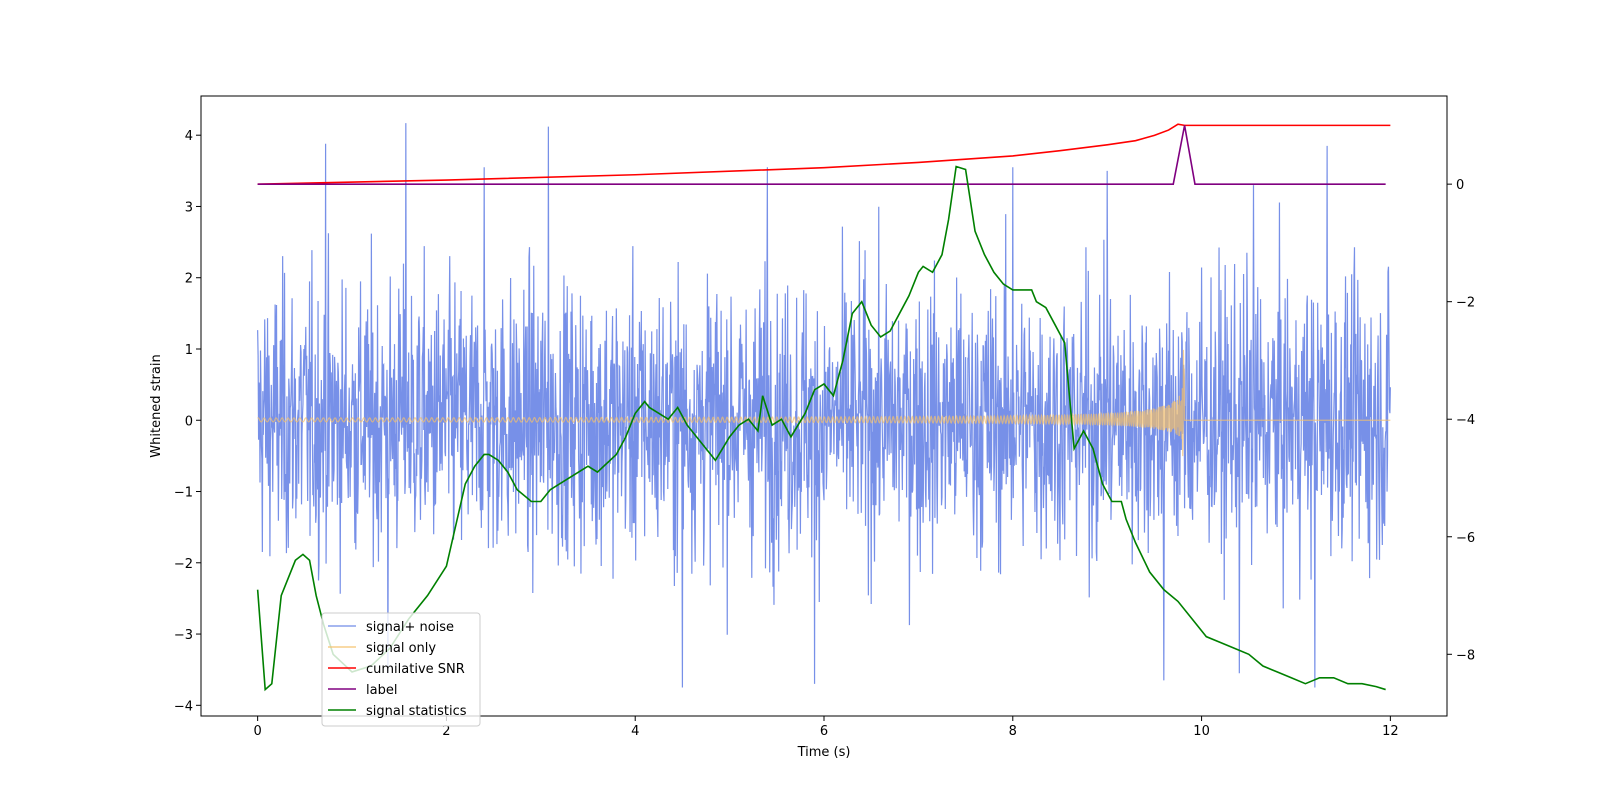  Describe the element at coordinates (415, 669) in the screenshot. I see `legend-label: cumilative SNR` at that location.